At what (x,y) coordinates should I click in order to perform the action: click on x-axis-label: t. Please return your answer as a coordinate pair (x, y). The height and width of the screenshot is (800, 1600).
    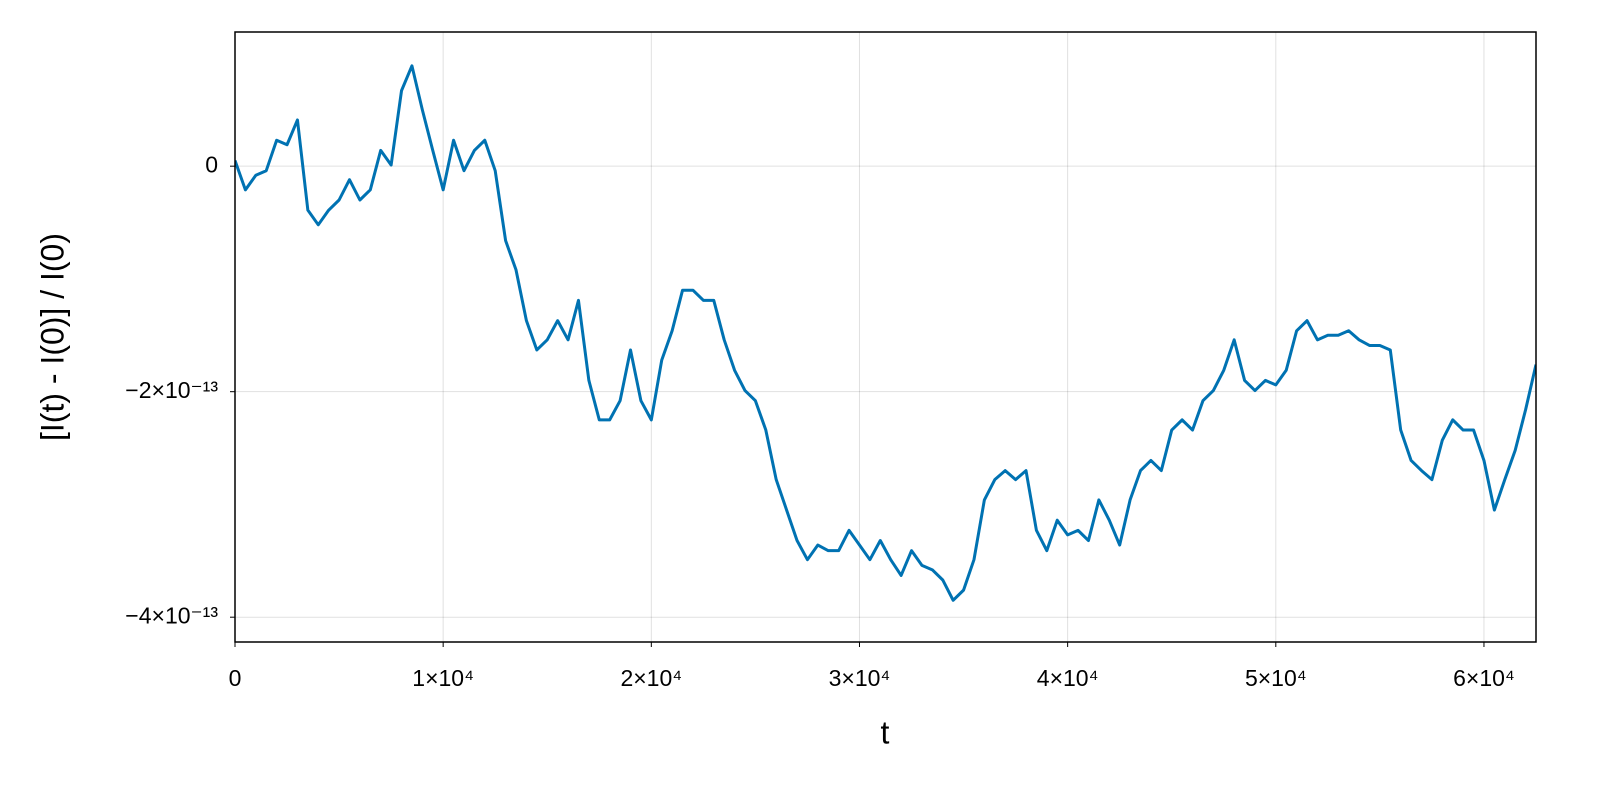
    Looking at the image, I should click on (885, 732).